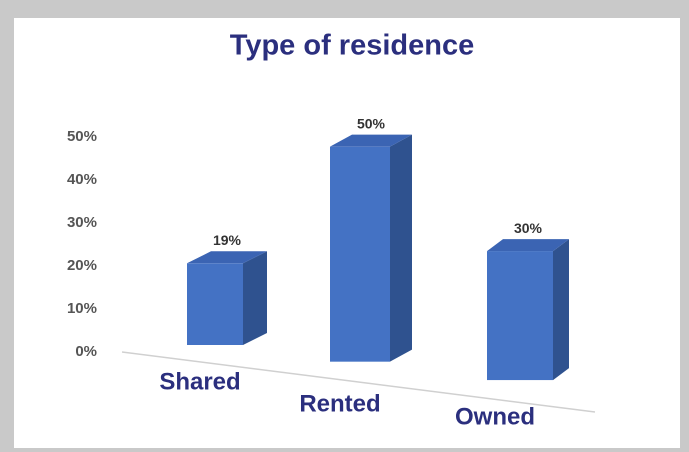 This screenshot has height=452, width=689. What do you see at coordinates (82, 308) in the screenshot?
I see `y-tick-label: 10%` at bounding box center [82, 308].